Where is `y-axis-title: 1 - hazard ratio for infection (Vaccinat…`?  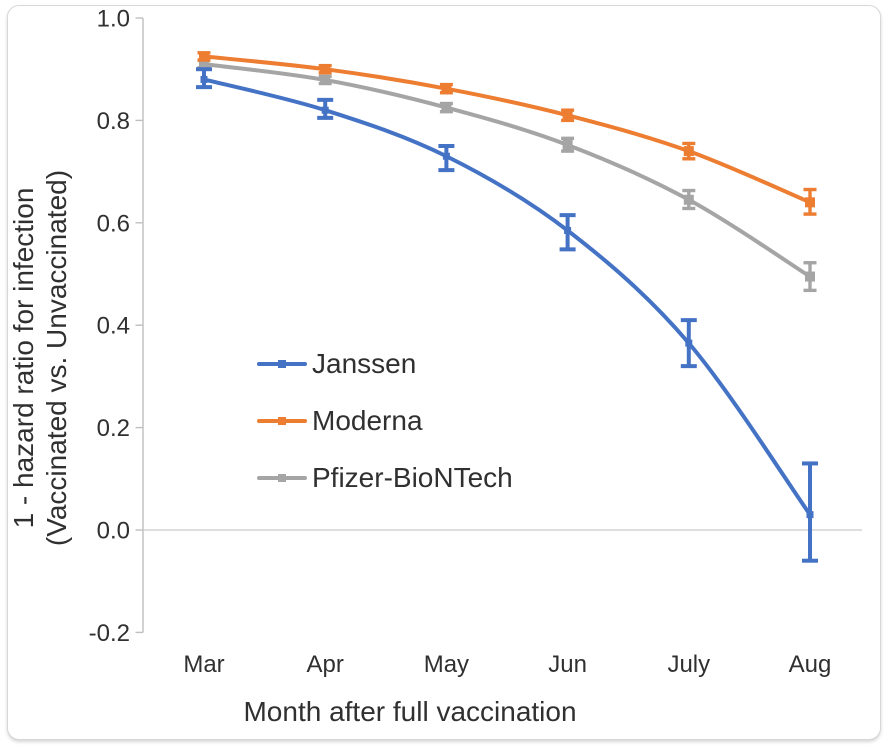
y-axis-title: 1 - hazard ratio for infection (Vaccinat… is located at coordinates (40, 358).